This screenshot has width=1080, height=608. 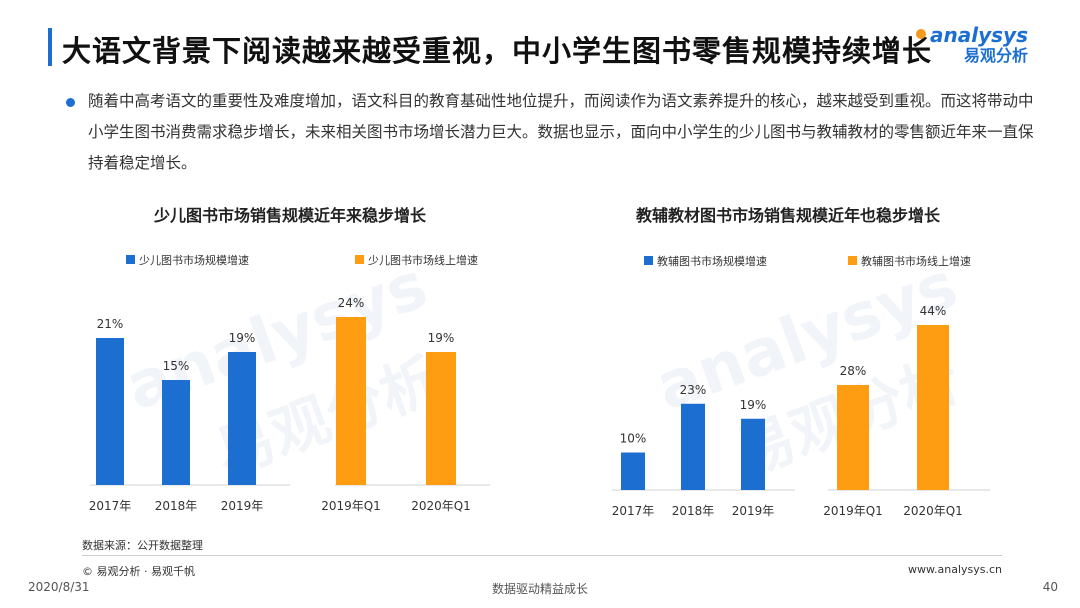 I want to click on tick-label-1-1-3: 2019年, so click(x=242, y=506).